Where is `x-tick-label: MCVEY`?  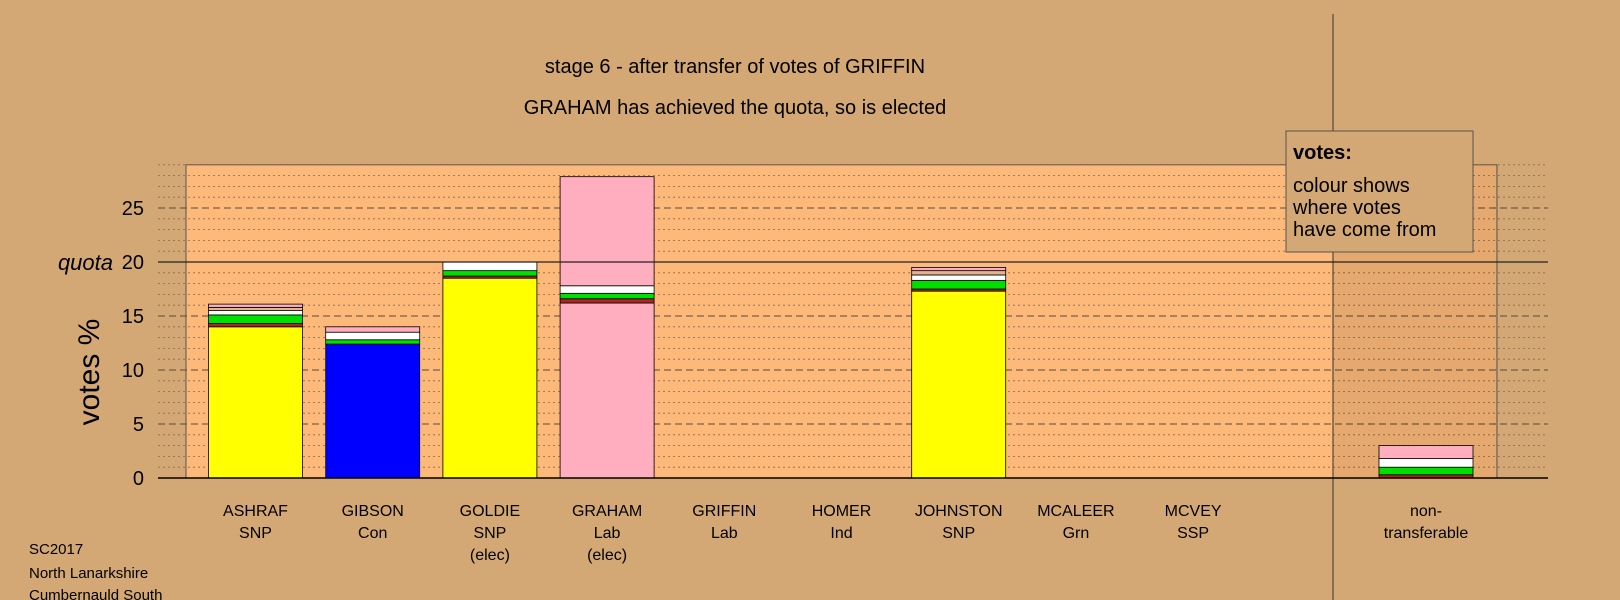
x-tick-label: MCVEY is located at coordinates (1193, 511).